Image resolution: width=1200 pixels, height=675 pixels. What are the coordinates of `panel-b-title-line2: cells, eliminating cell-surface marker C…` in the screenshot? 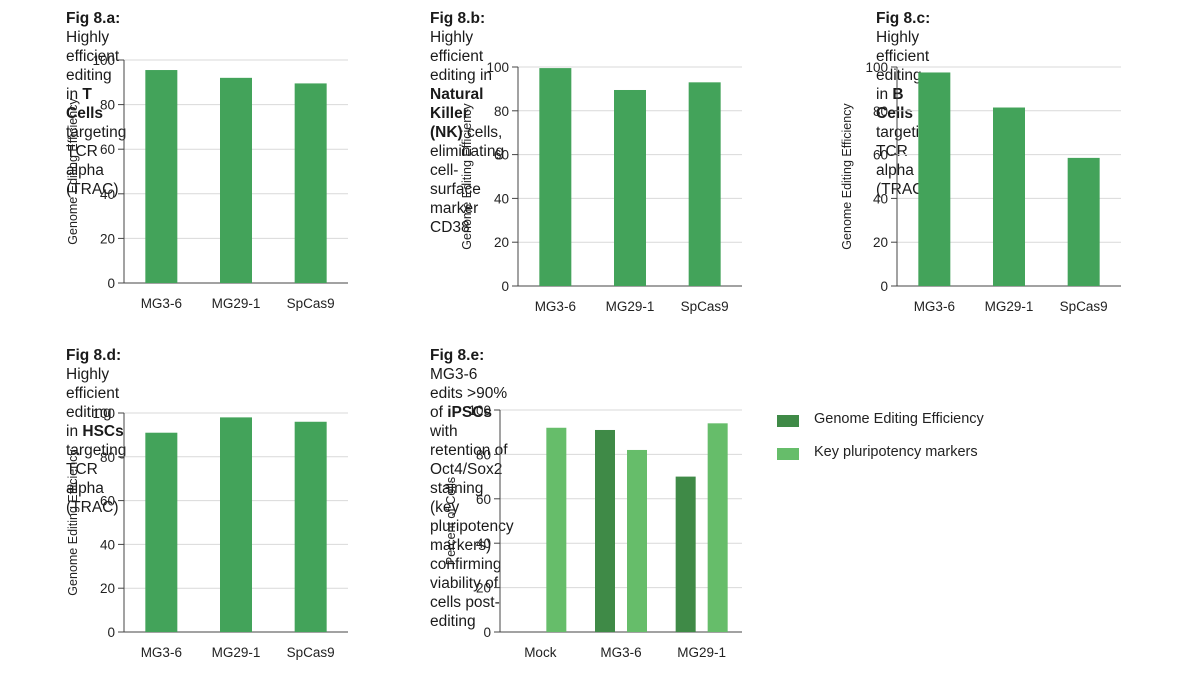 It's located at (467, 180).